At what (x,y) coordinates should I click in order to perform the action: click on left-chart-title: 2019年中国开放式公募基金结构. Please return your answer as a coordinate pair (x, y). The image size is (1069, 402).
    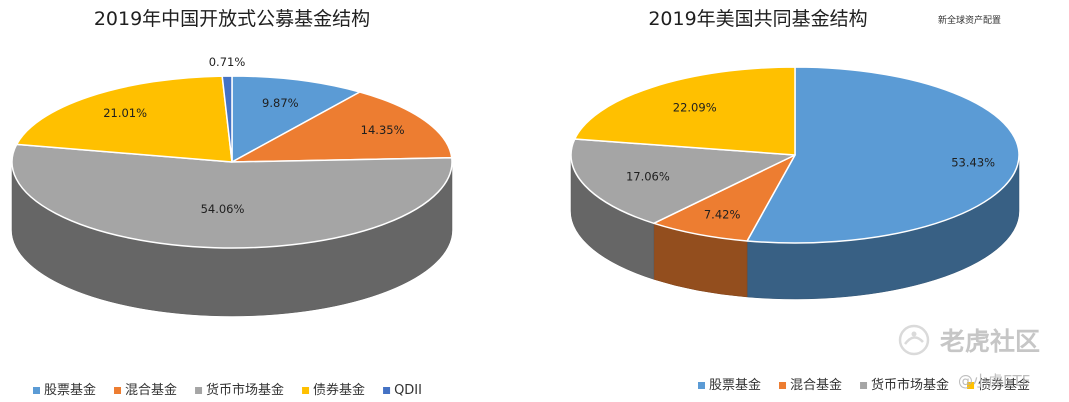
    Looking at the image, I should click on (232, 19).